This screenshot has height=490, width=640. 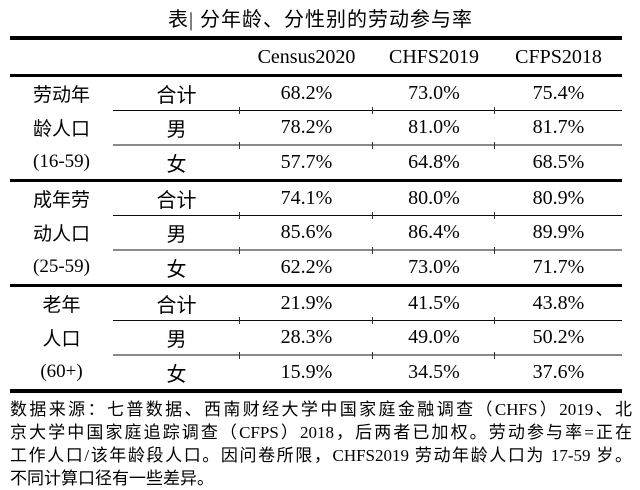 What do you see at coordinates (306, 126) in the screenshot?
I see `value-cell: 78.2%` at bounding box center [306, 126].